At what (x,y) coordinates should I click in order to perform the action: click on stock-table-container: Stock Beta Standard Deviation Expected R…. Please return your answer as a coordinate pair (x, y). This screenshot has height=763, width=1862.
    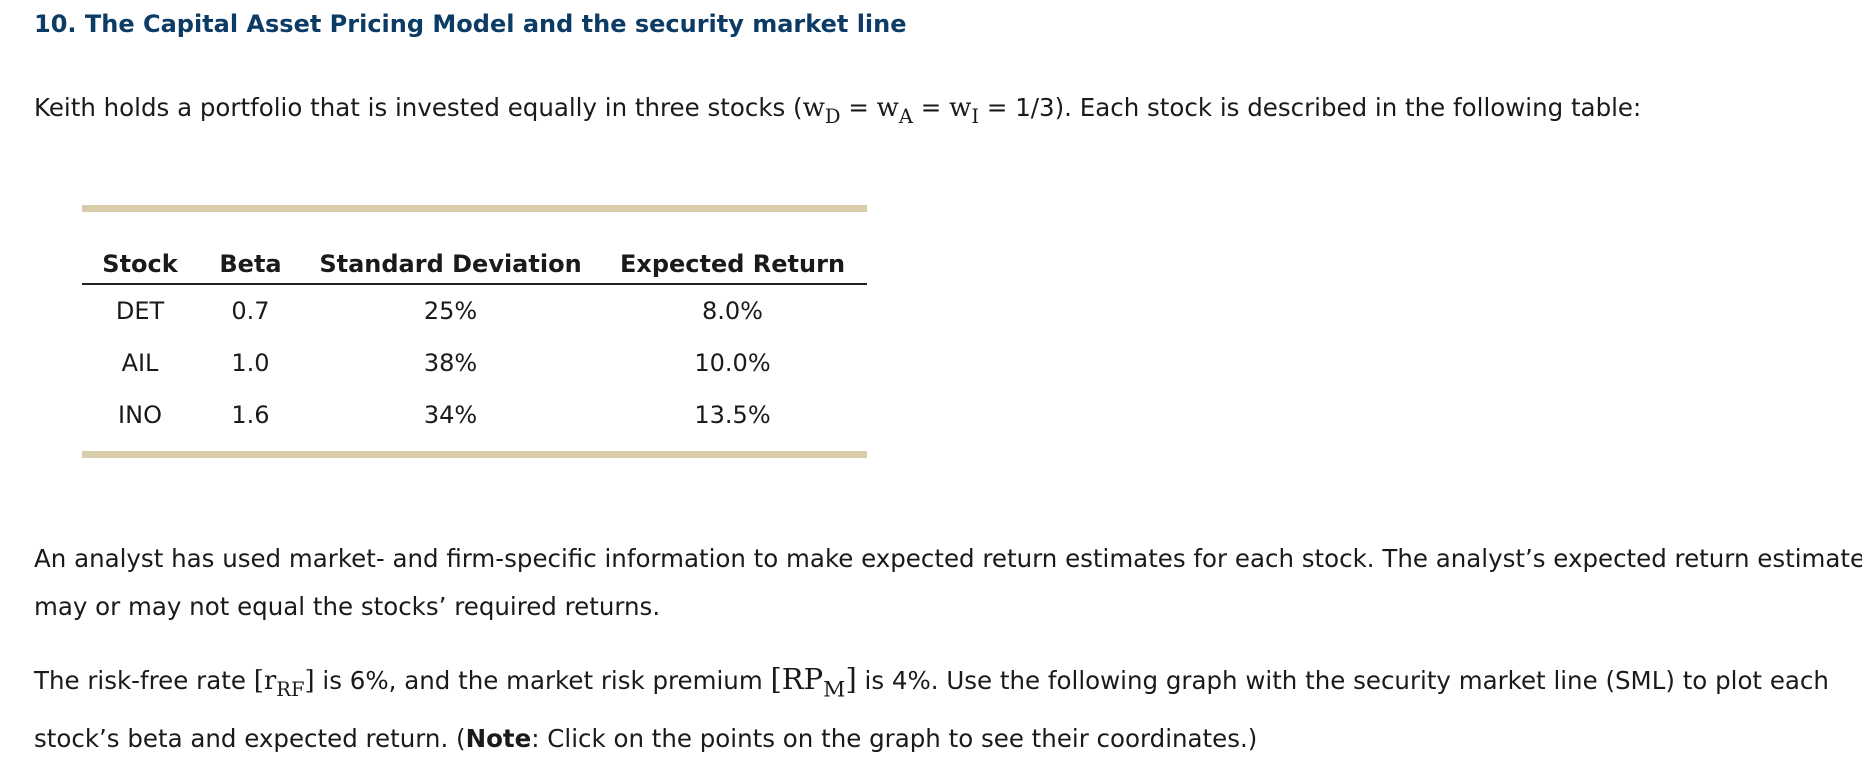
    Looking at the image, I should click on (474, 331).